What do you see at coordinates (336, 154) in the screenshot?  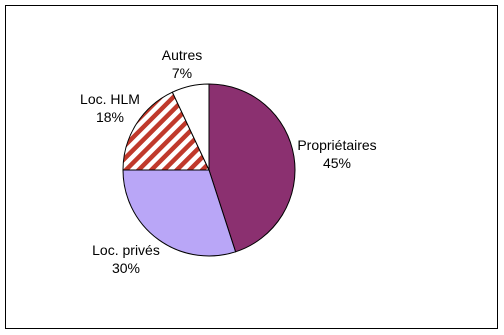 I see `pie-label-0: Propriétaires 45%` at bounding box center [336, 154].